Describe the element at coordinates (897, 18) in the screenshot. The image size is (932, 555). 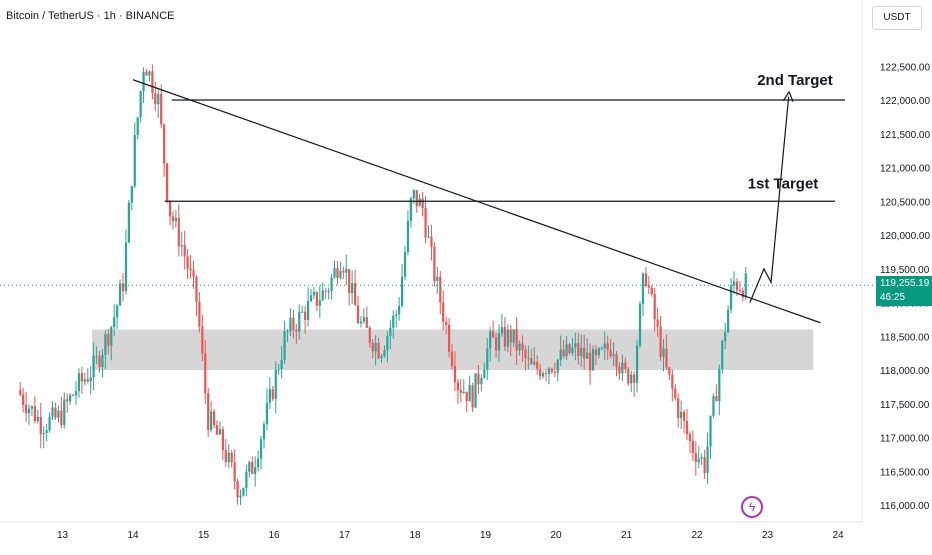
I see `unit-selector: USDT` at that location.